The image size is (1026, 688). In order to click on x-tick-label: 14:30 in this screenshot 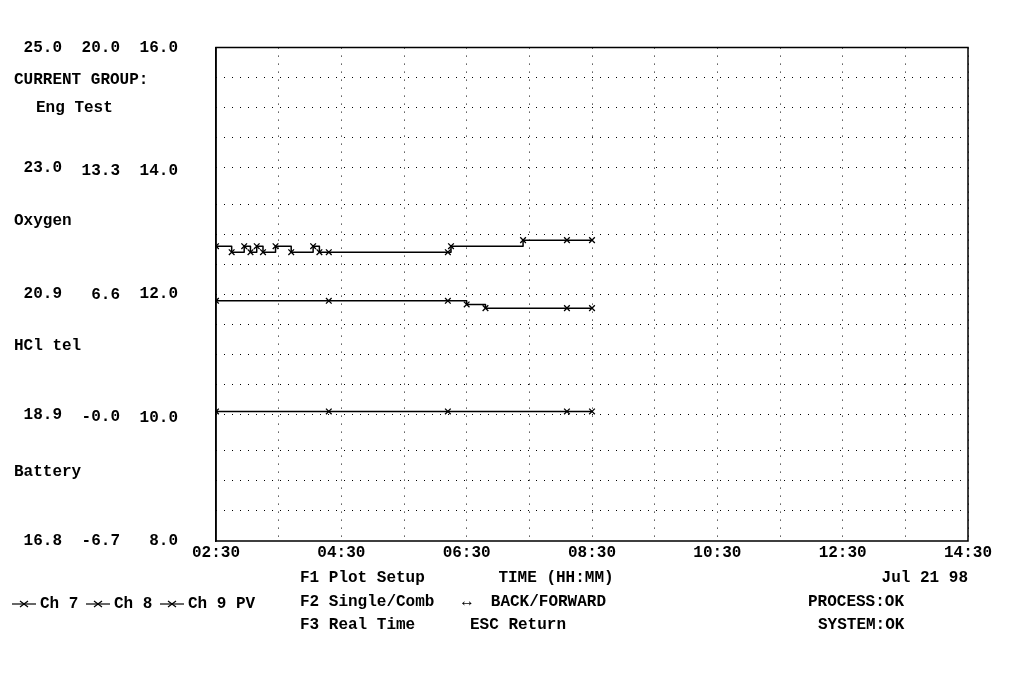, I will do `click(968, 552)`.